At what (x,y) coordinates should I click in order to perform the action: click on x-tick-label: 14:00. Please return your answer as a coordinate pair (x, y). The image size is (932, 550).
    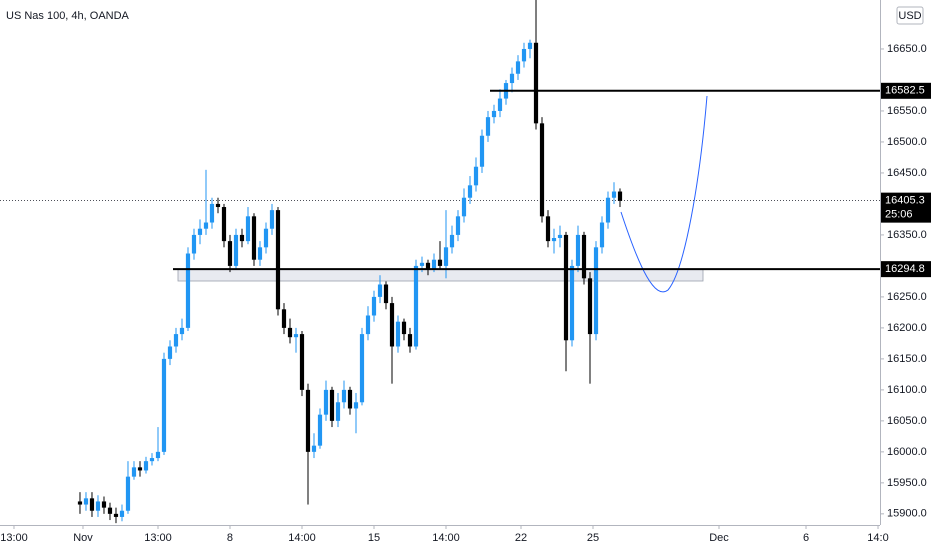
    Looking at the image, I should click on (302, 538).